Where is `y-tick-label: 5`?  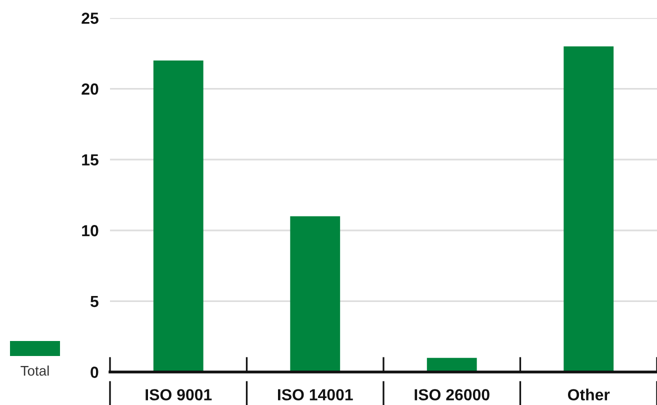
y-tick-label: 5 is located at coordinates (94, 302).